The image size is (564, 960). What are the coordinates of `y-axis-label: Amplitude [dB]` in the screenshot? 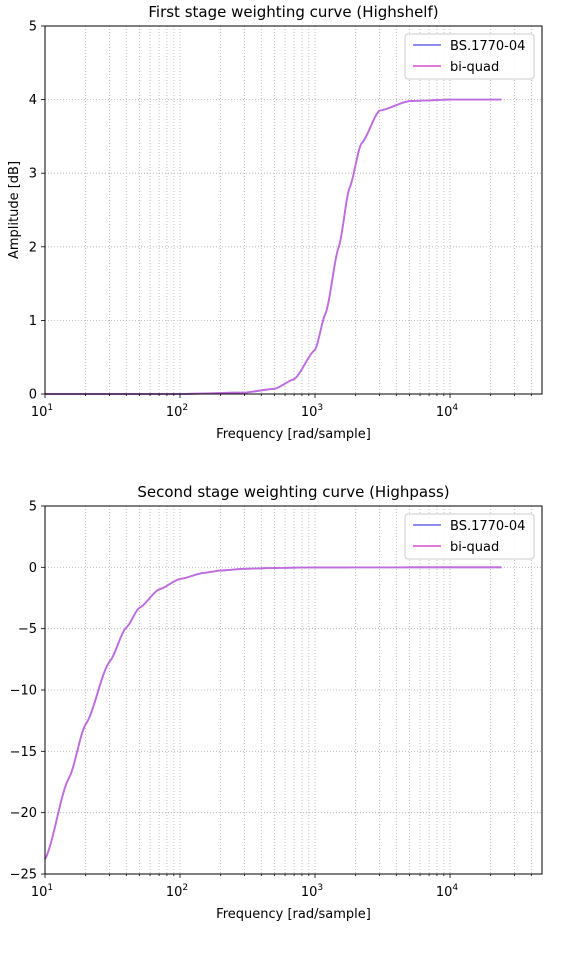 It's located at (14, 210).